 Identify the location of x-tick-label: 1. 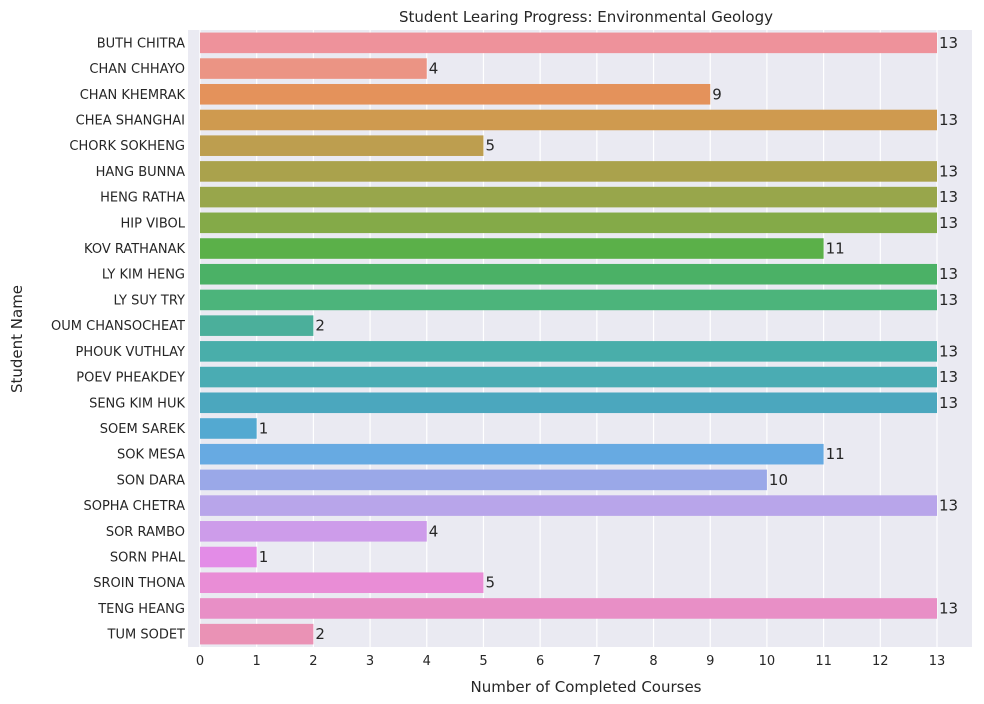
(257, 661).